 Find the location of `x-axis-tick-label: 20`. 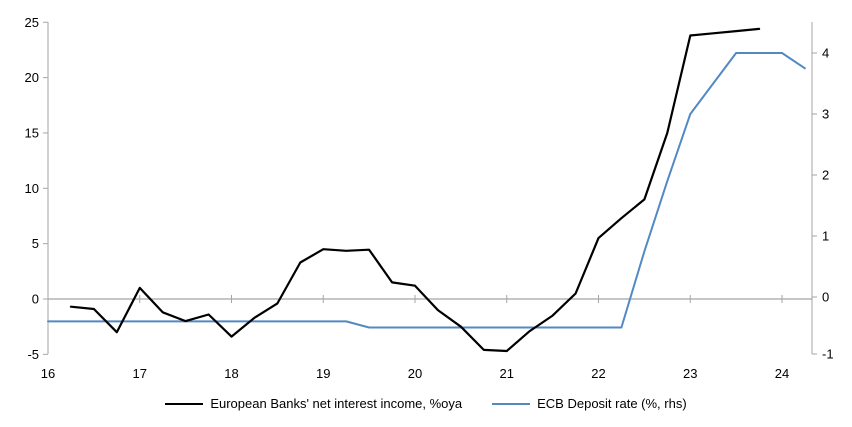

x-axis-tick-label: 20 is located at coordinates (415, 373).